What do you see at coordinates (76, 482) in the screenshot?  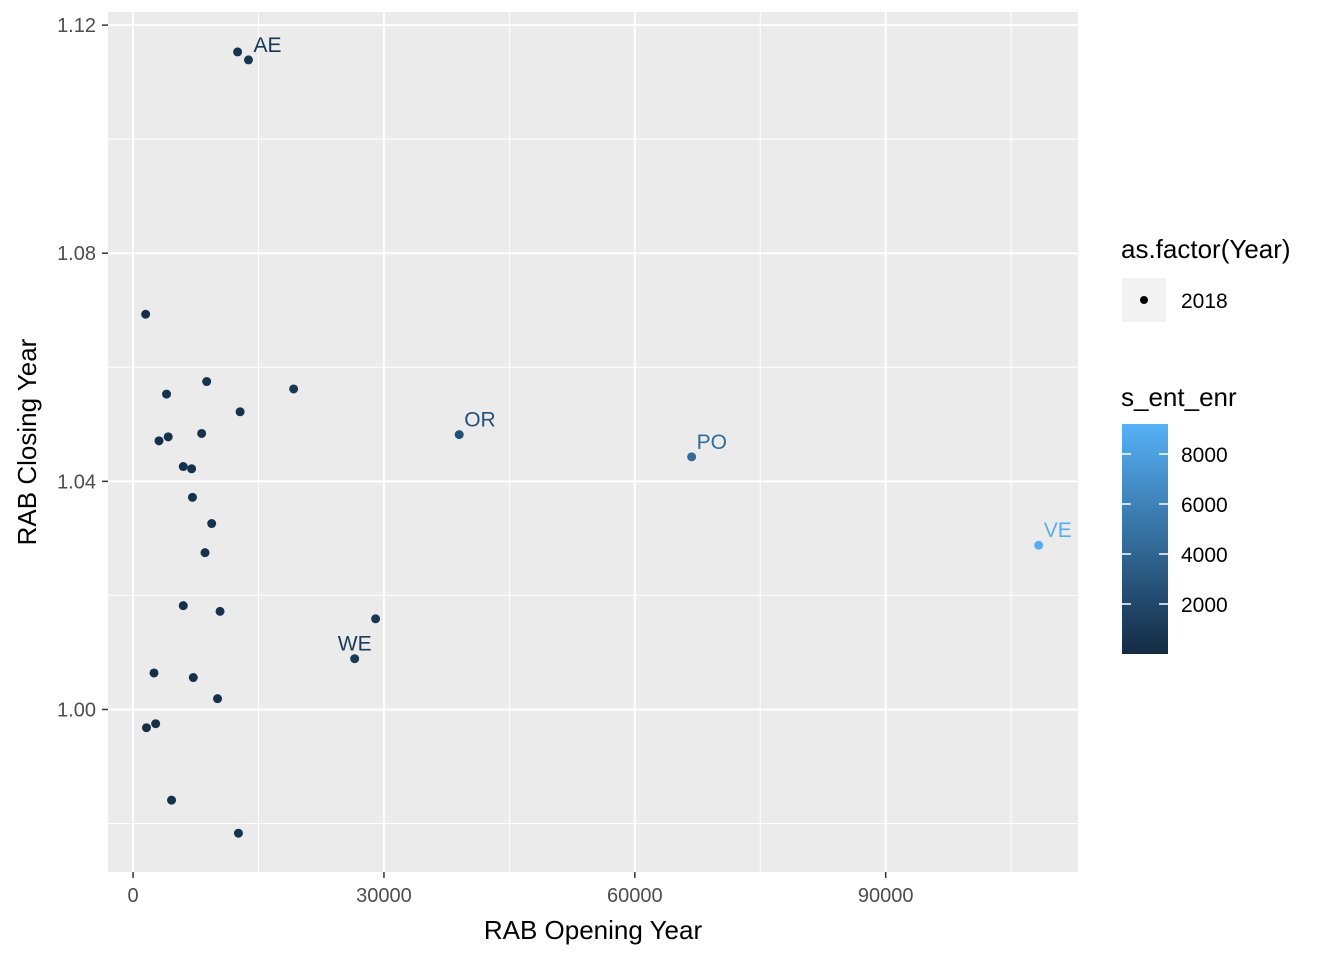 I see `y-tick-label: 1.04` at bounding box center [76, 482].